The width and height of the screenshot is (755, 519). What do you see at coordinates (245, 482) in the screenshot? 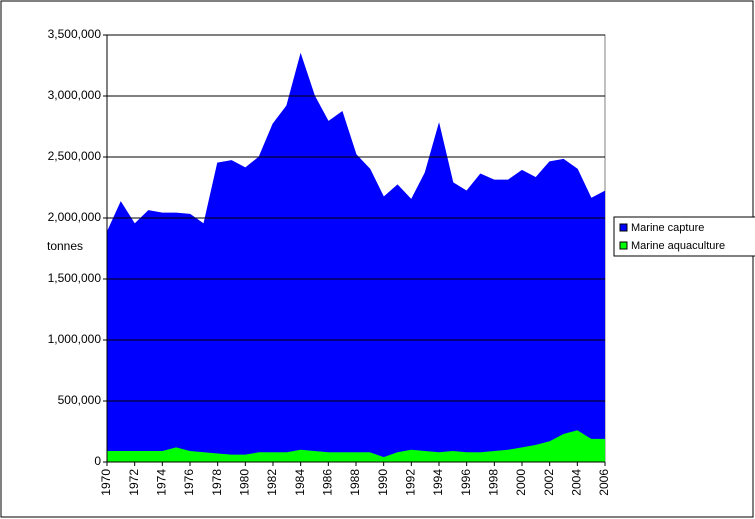
I see `x-tick-label: 1980` at bounding box center [245, 482].